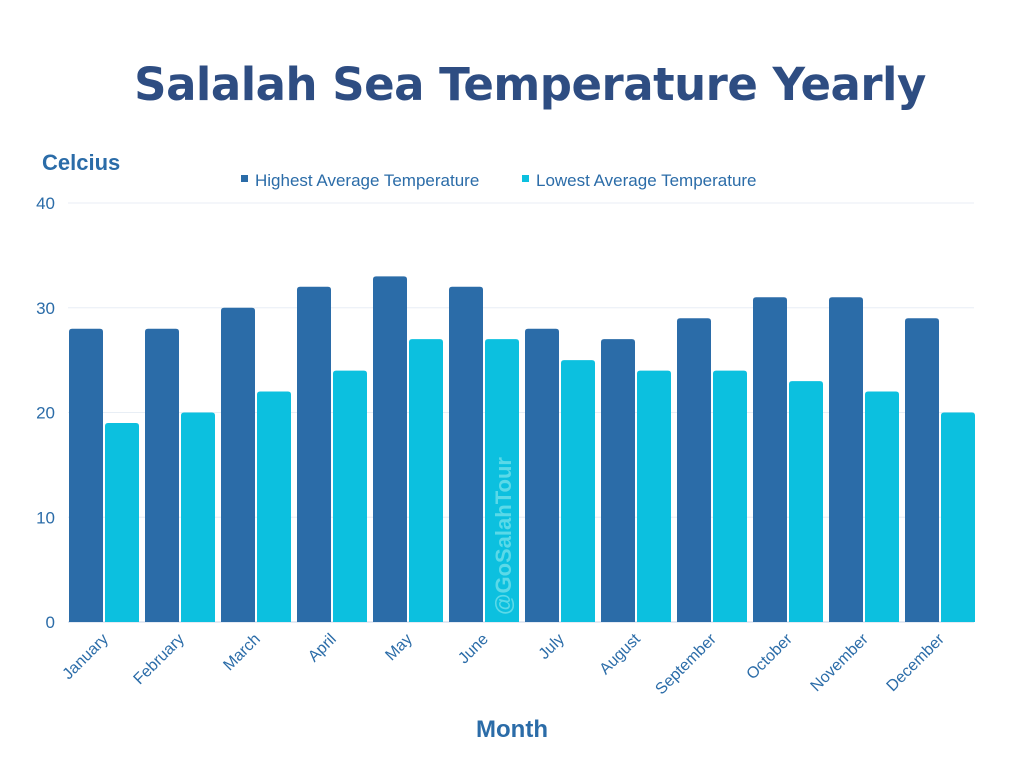 This screenshot has height=768, width=1024. Describe the element at coordinates (45, 413) in the screenshot. I see `y-tick-label: 20` at that location.